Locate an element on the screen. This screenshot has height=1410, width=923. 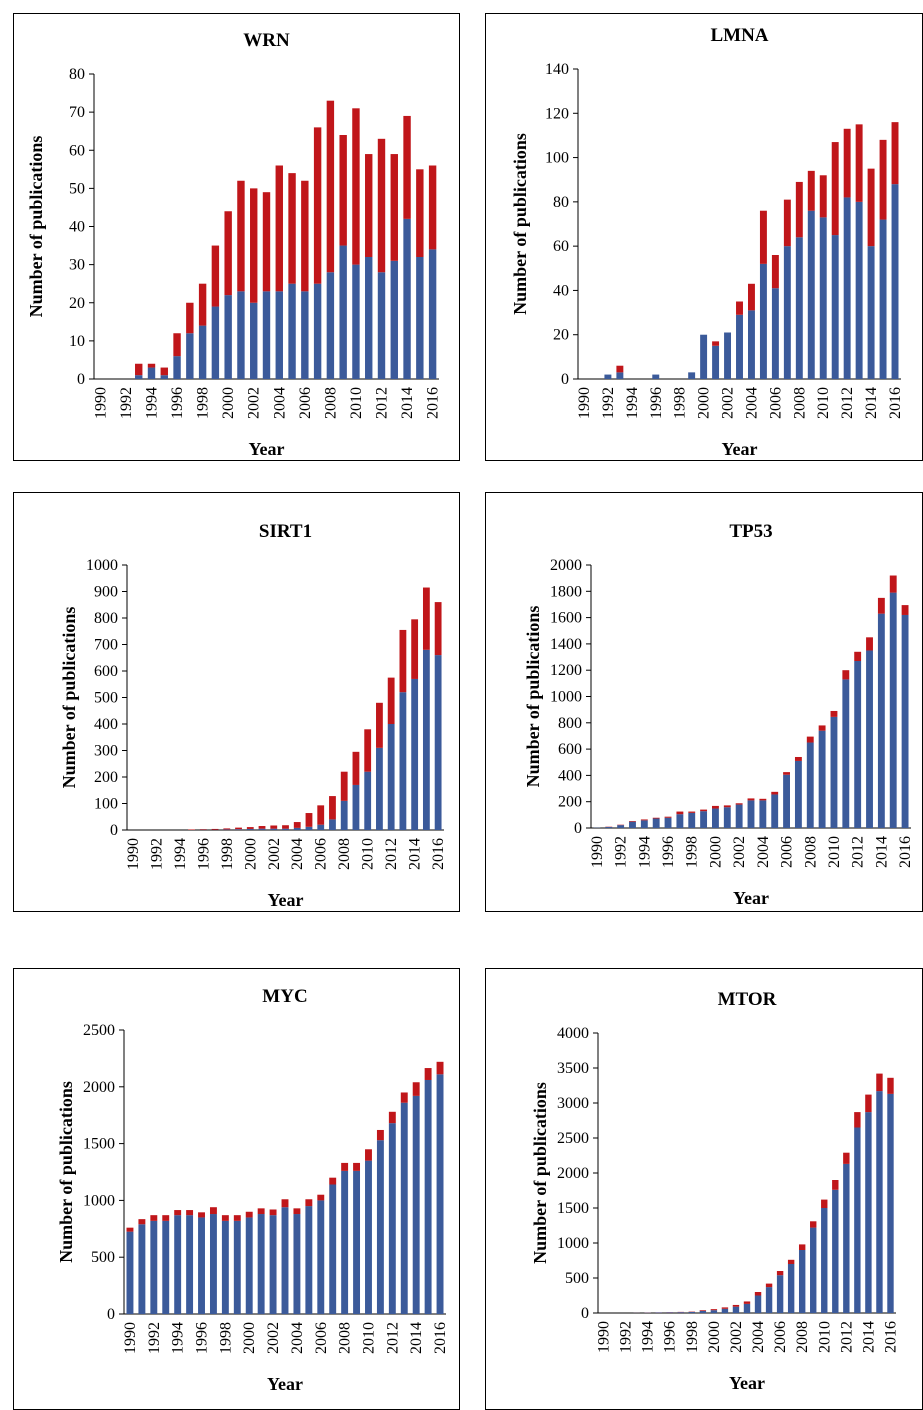
chart-title: LMNA is located at coordinates (739, 35).